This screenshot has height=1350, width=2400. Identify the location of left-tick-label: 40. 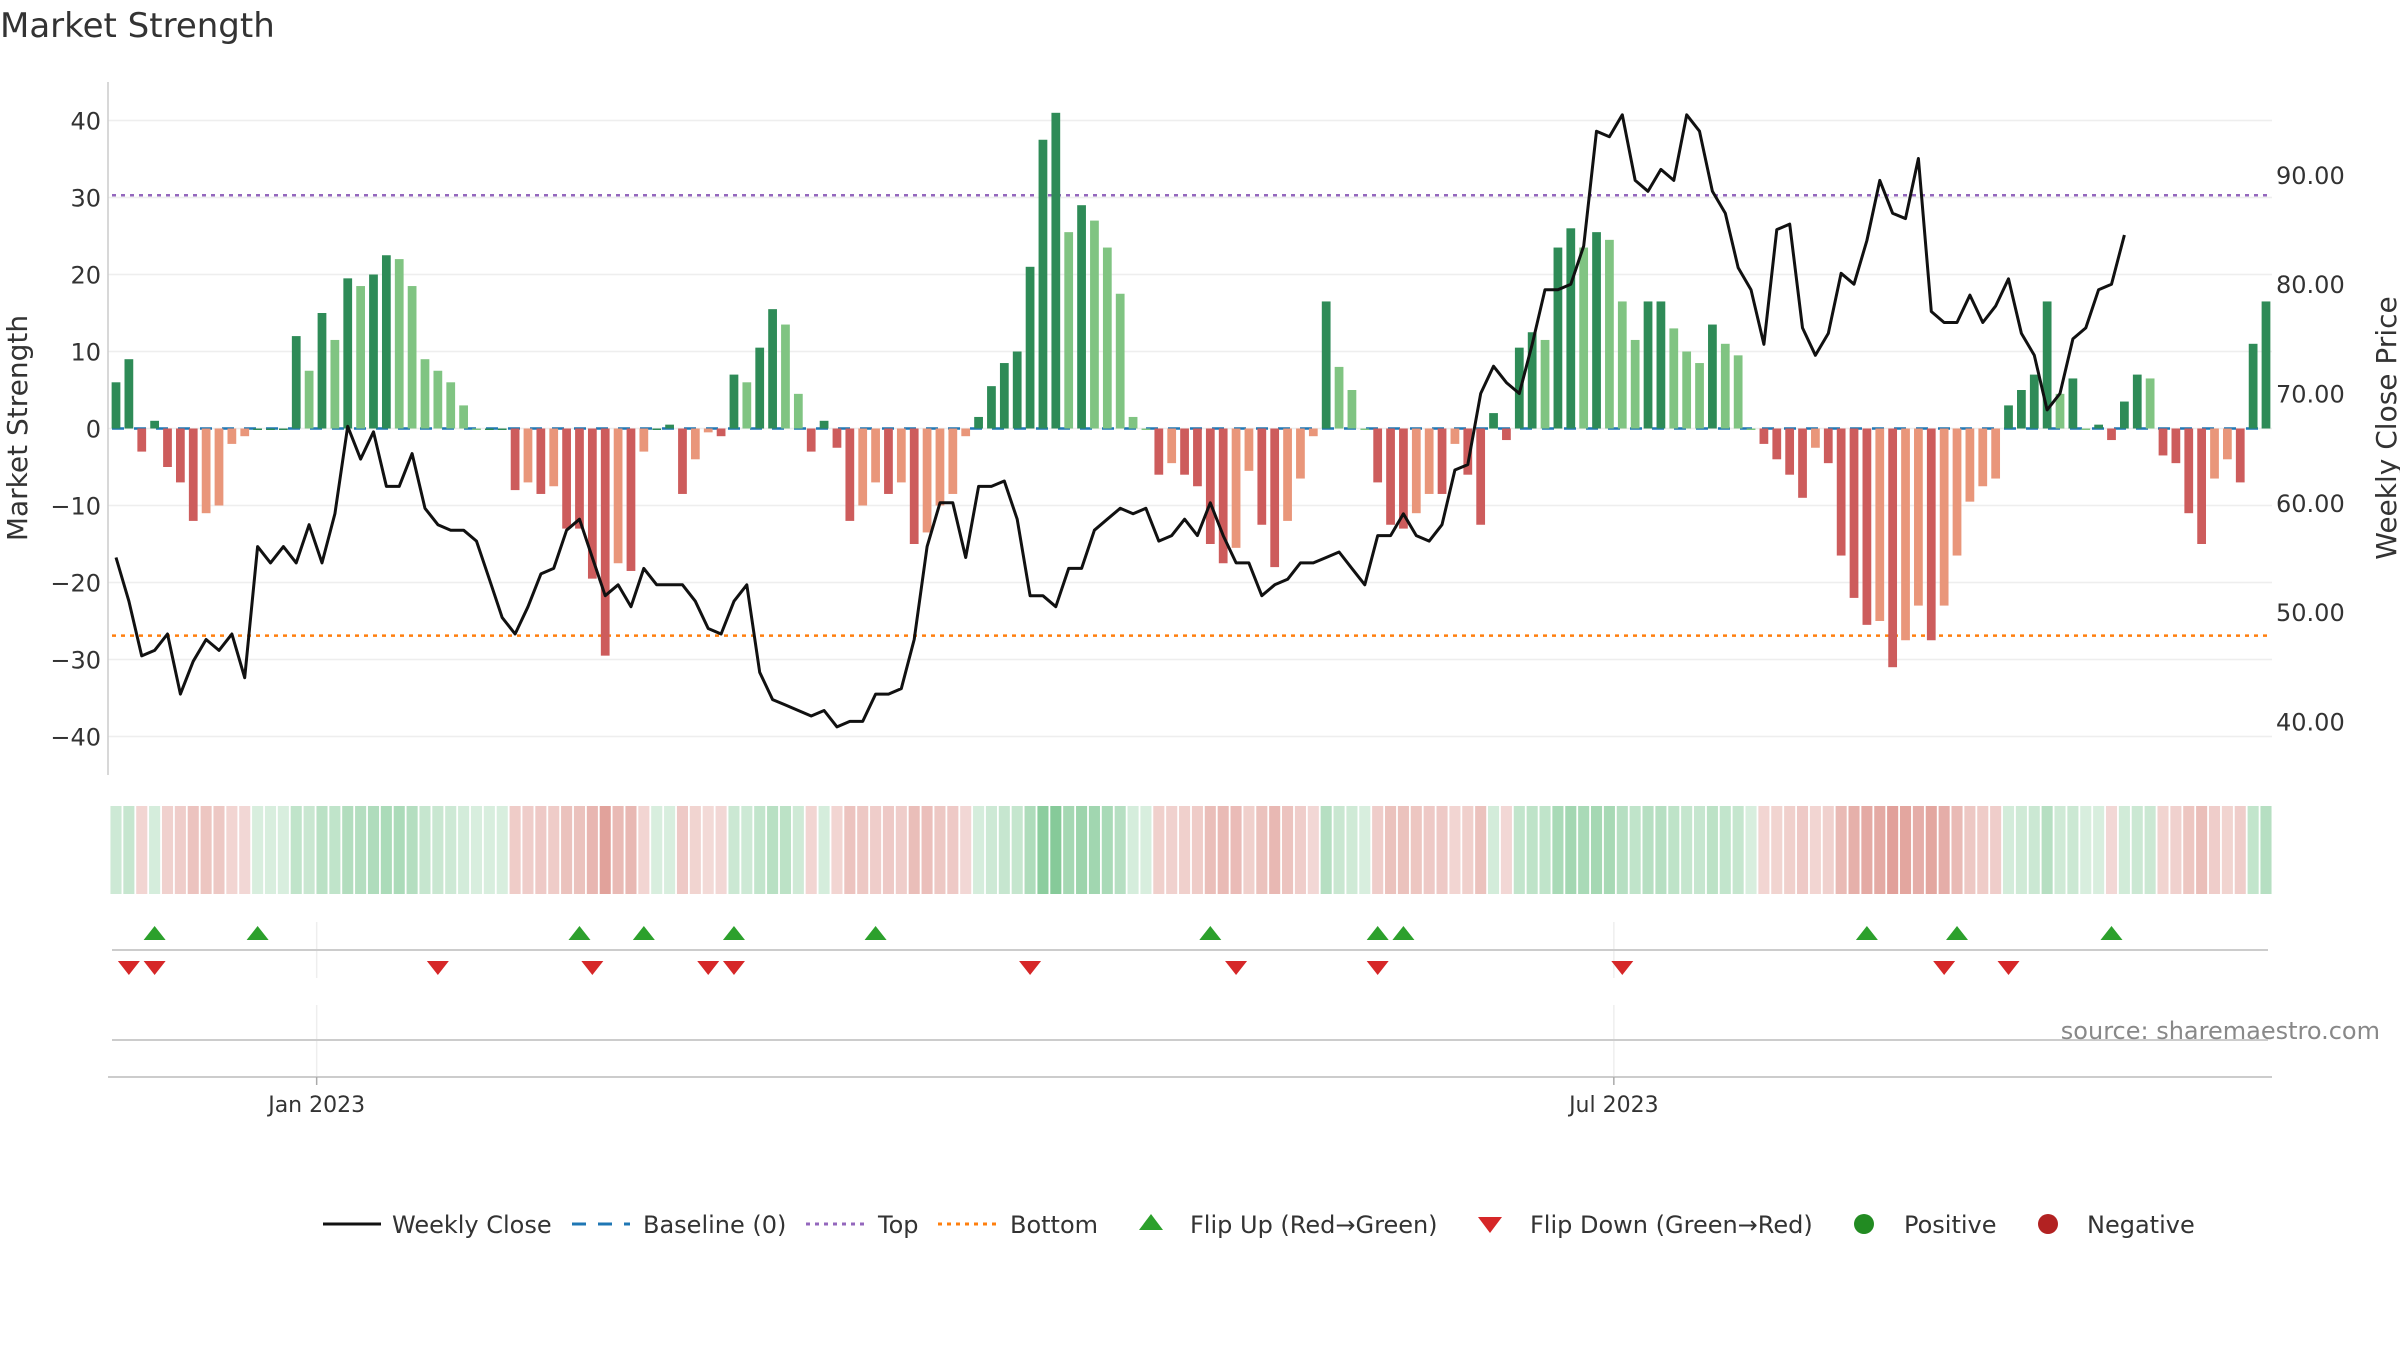
(85, 122).